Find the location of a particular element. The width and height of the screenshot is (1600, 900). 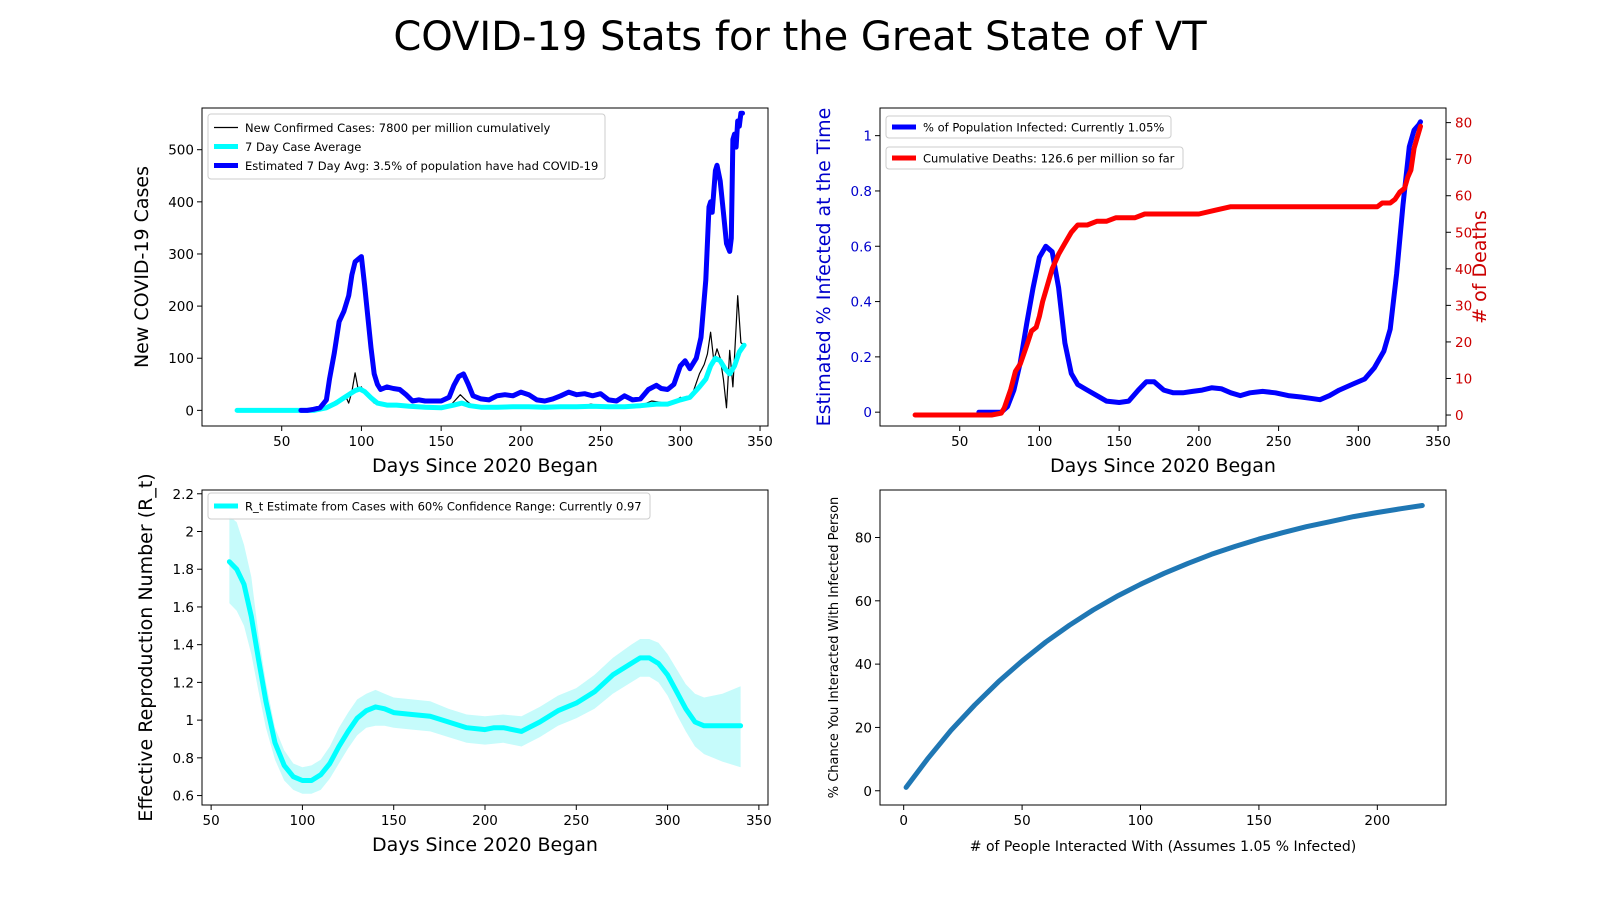

rt-confidence-band is located at coordinates (485, 655).